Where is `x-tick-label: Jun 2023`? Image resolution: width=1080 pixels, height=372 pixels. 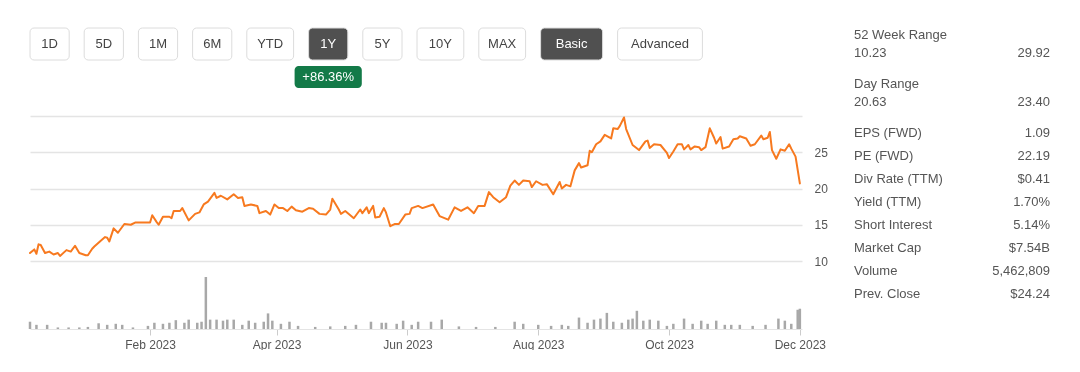 x-tick-label: Jun 2023 is located at coordinates (408, 344).